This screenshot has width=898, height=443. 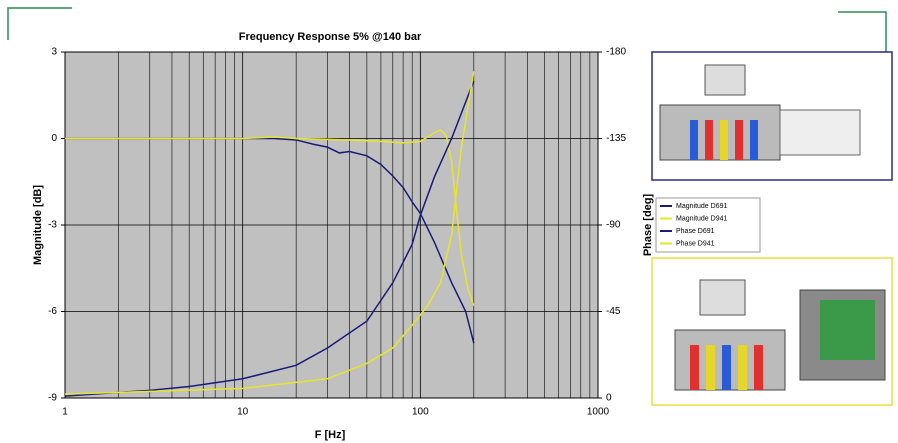 What do you see at coordinates (65, 412) in the screenshot?
I see `x-tick-label: 1` at bounding box center [65, 412].